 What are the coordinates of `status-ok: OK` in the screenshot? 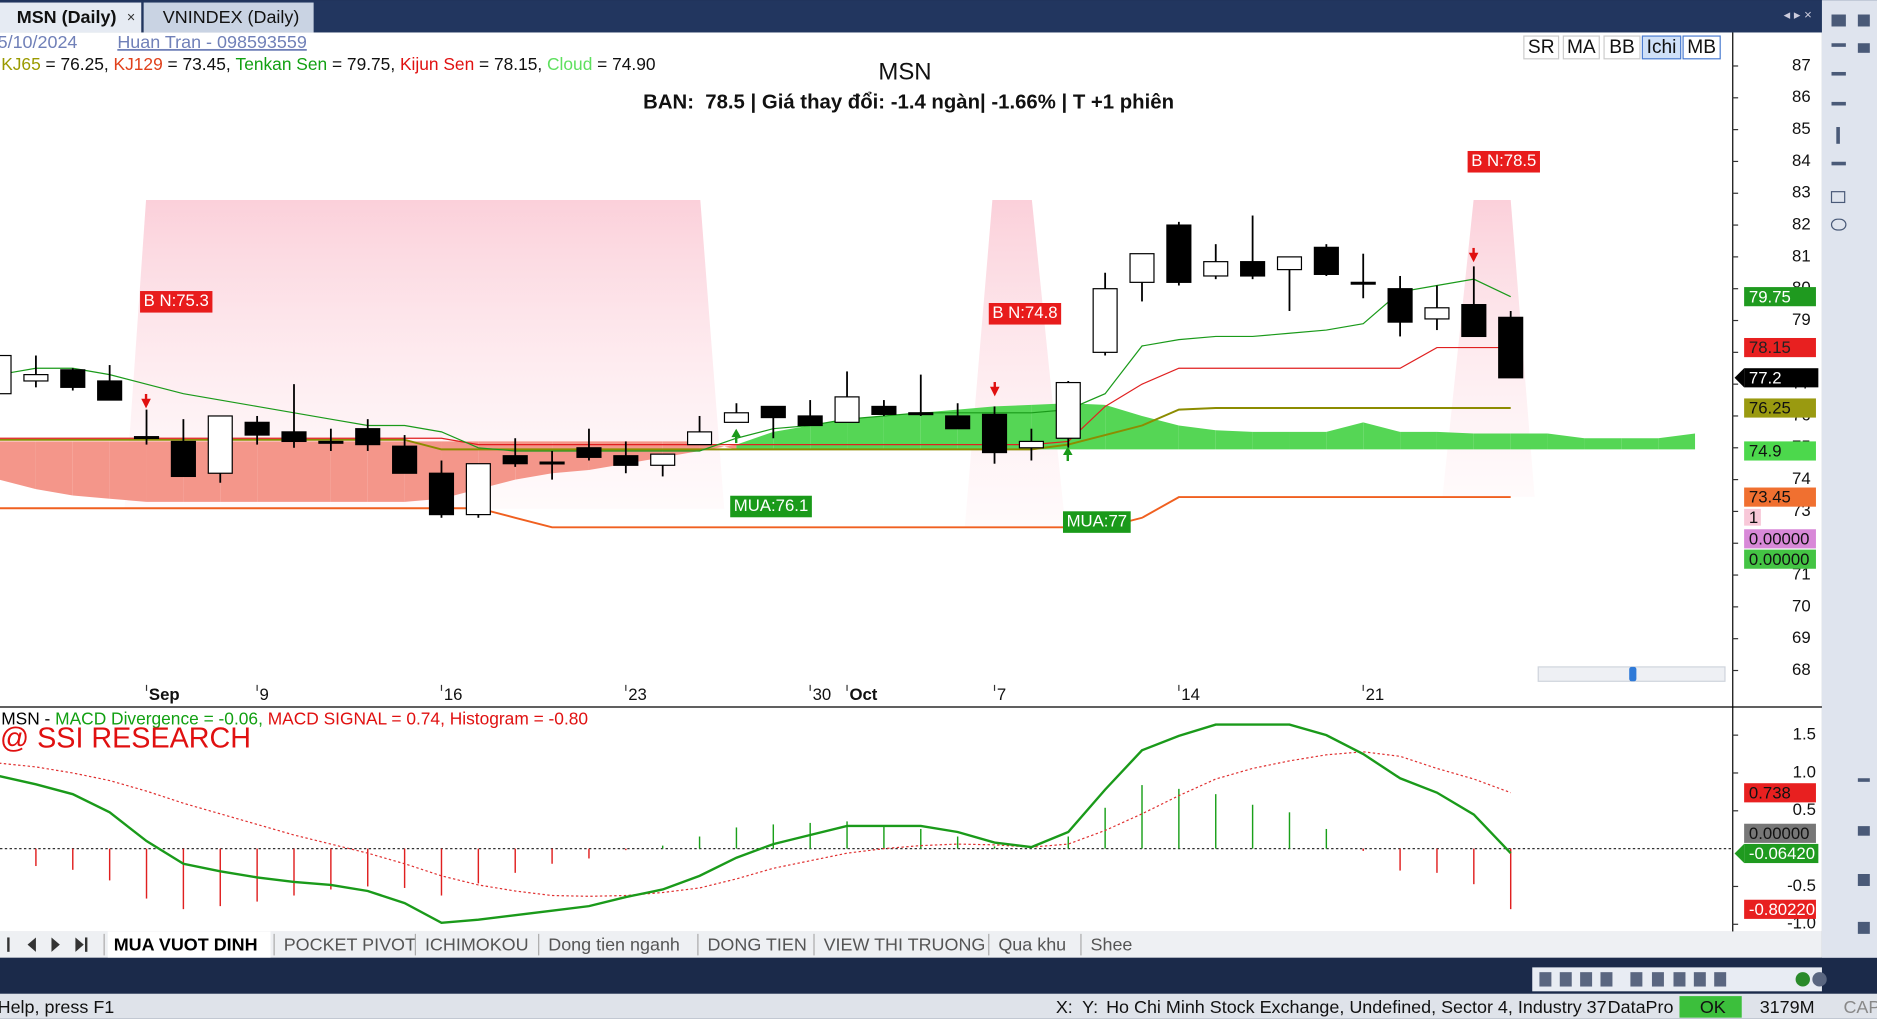 It's located at (1713, 1007).